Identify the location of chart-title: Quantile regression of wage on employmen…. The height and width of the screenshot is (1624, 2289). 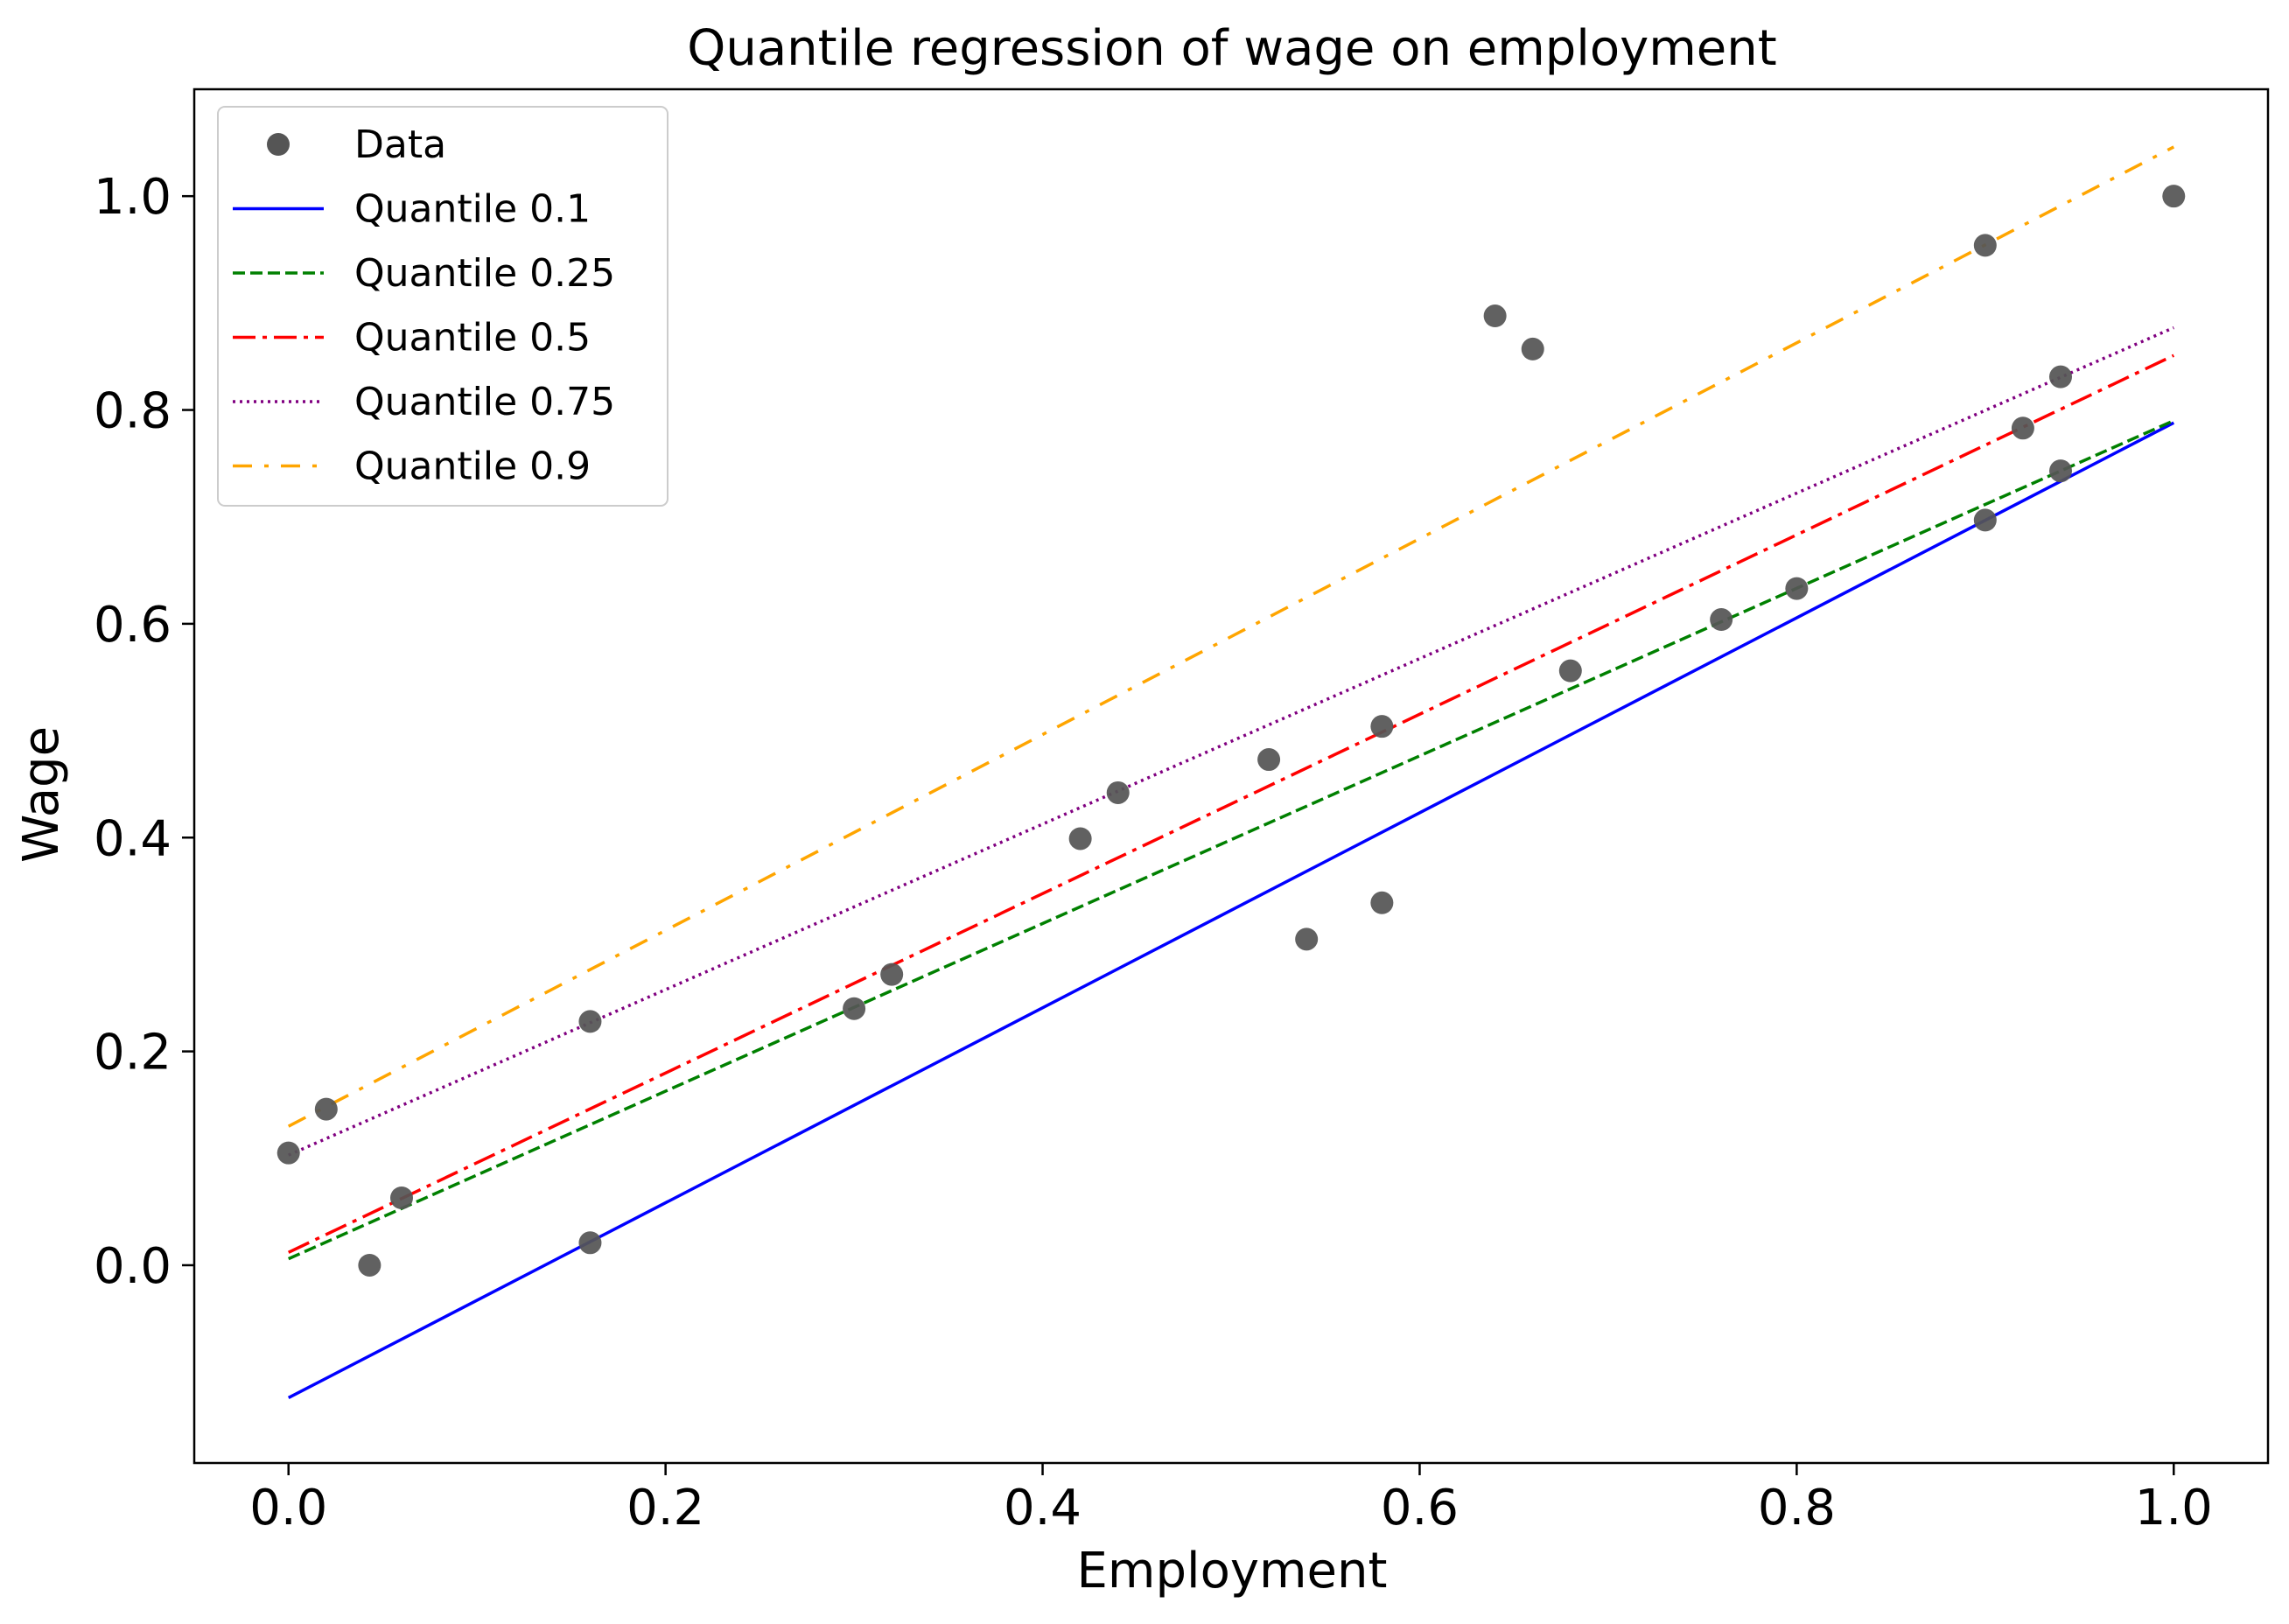
(1231, 48).